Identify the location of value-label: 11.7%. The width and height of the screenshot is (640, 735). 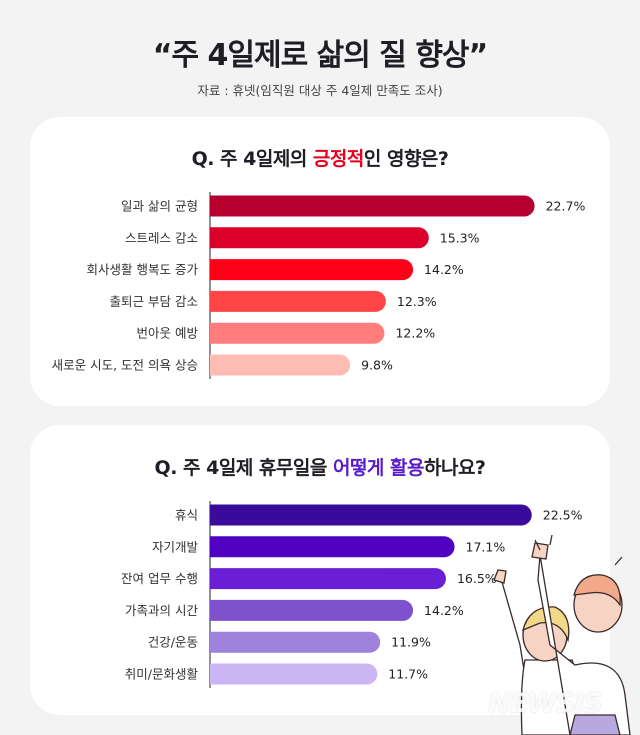
(408, 674).